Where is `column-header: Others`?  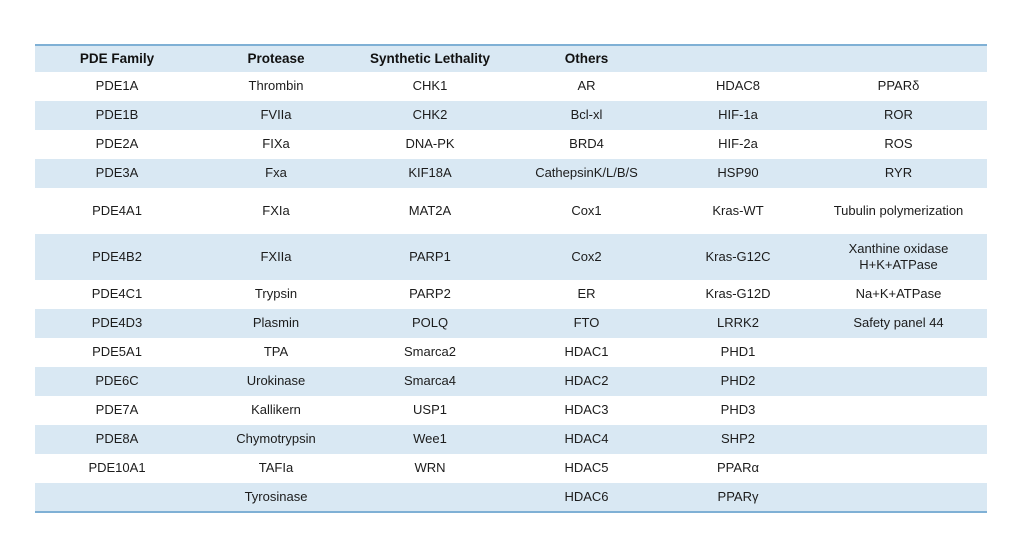 column-header: Others is located at coordinates (586, 58).